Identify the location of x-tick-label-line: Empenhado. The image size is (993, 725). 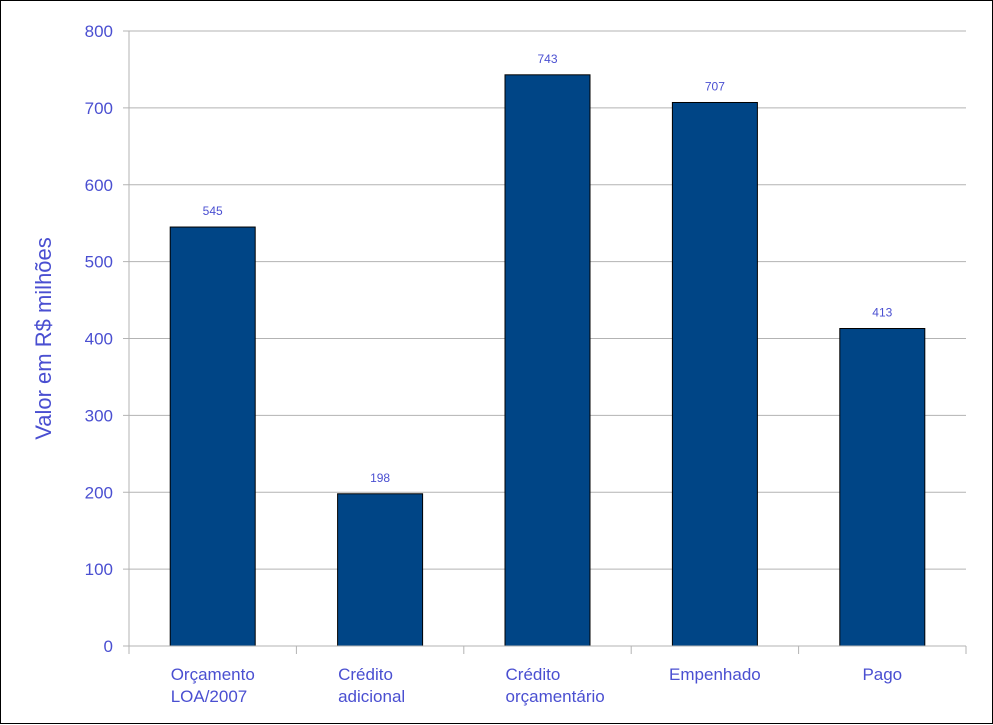
(715, 674).